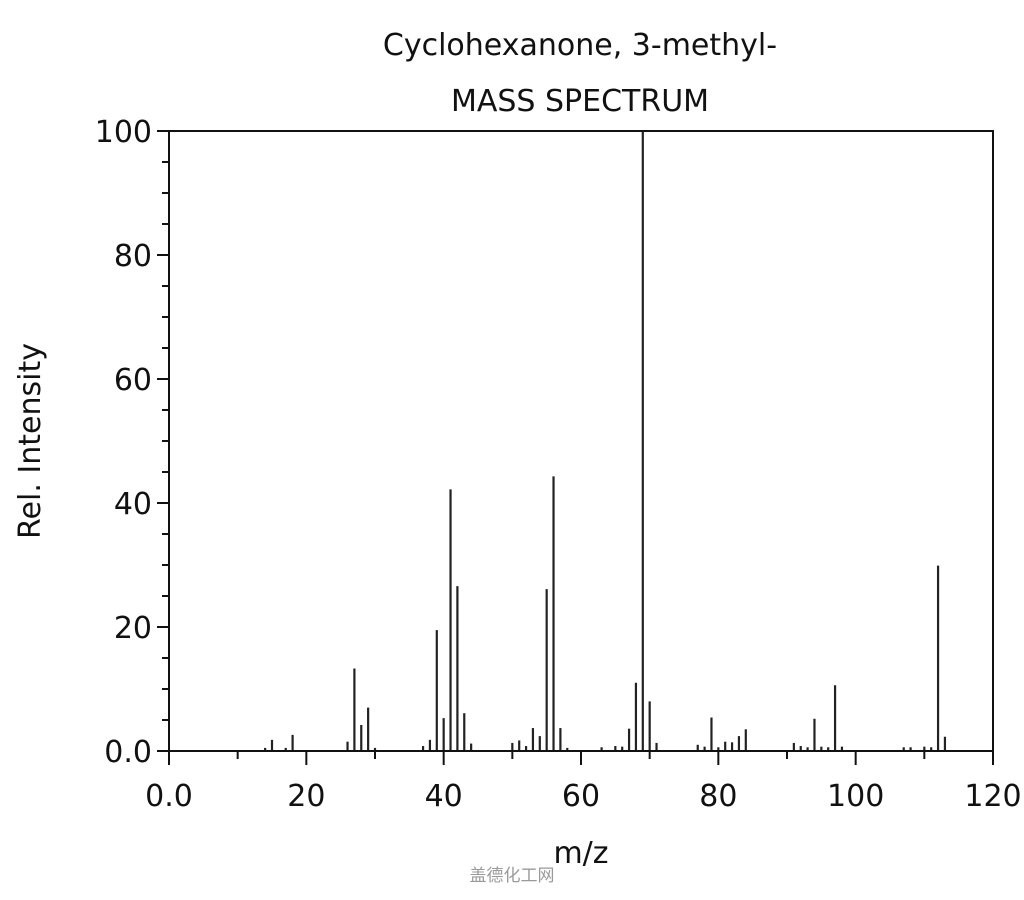 This screenshot has width=1024, height=900. Describe the element at coordinates (30, 441) in the screenshot. I see `y-axis-label: Rel. Intensity` at that location.